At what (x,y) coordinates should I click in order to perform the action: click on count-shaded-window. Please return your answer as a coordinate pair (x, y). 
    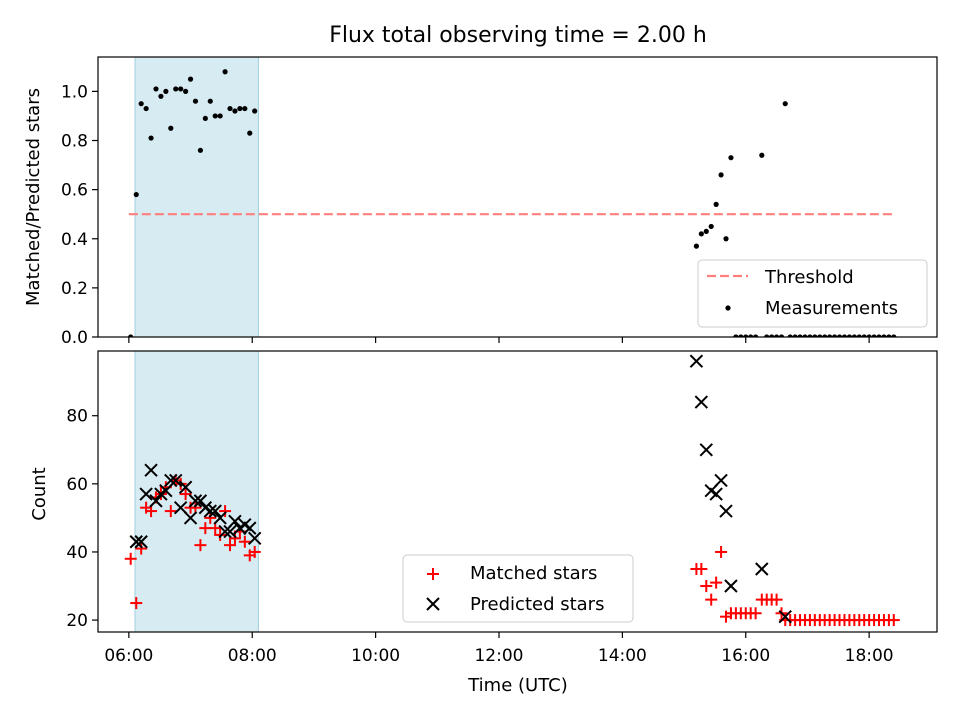
    Looking at the image, I should click on (196, 491).